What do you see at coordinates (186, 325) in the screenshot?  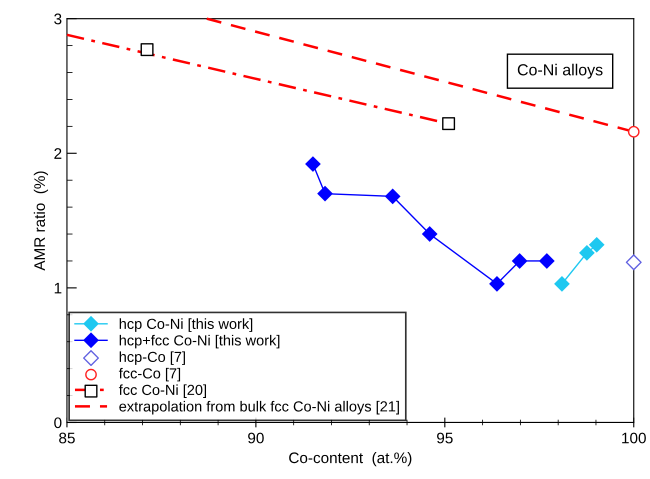 I see `legend-label: hcp Co-Ni [this work]` at bounding box center [186, 325].